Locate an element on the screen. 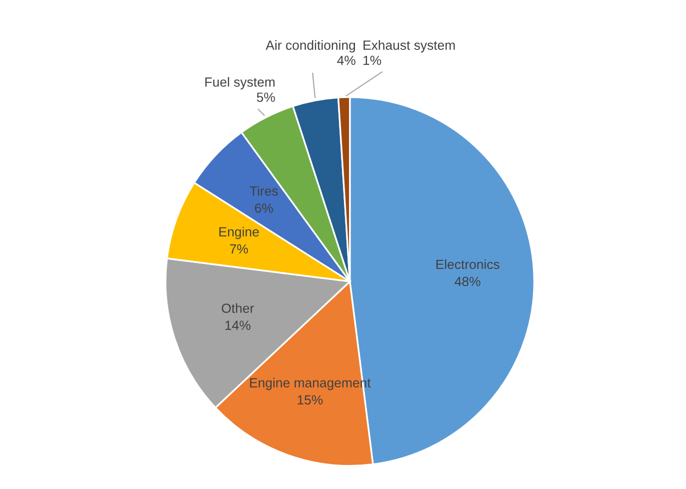 Image resolution: width=686 pixels, height=489 pixels. data-label: 4% is located at coordinates (346, 60).